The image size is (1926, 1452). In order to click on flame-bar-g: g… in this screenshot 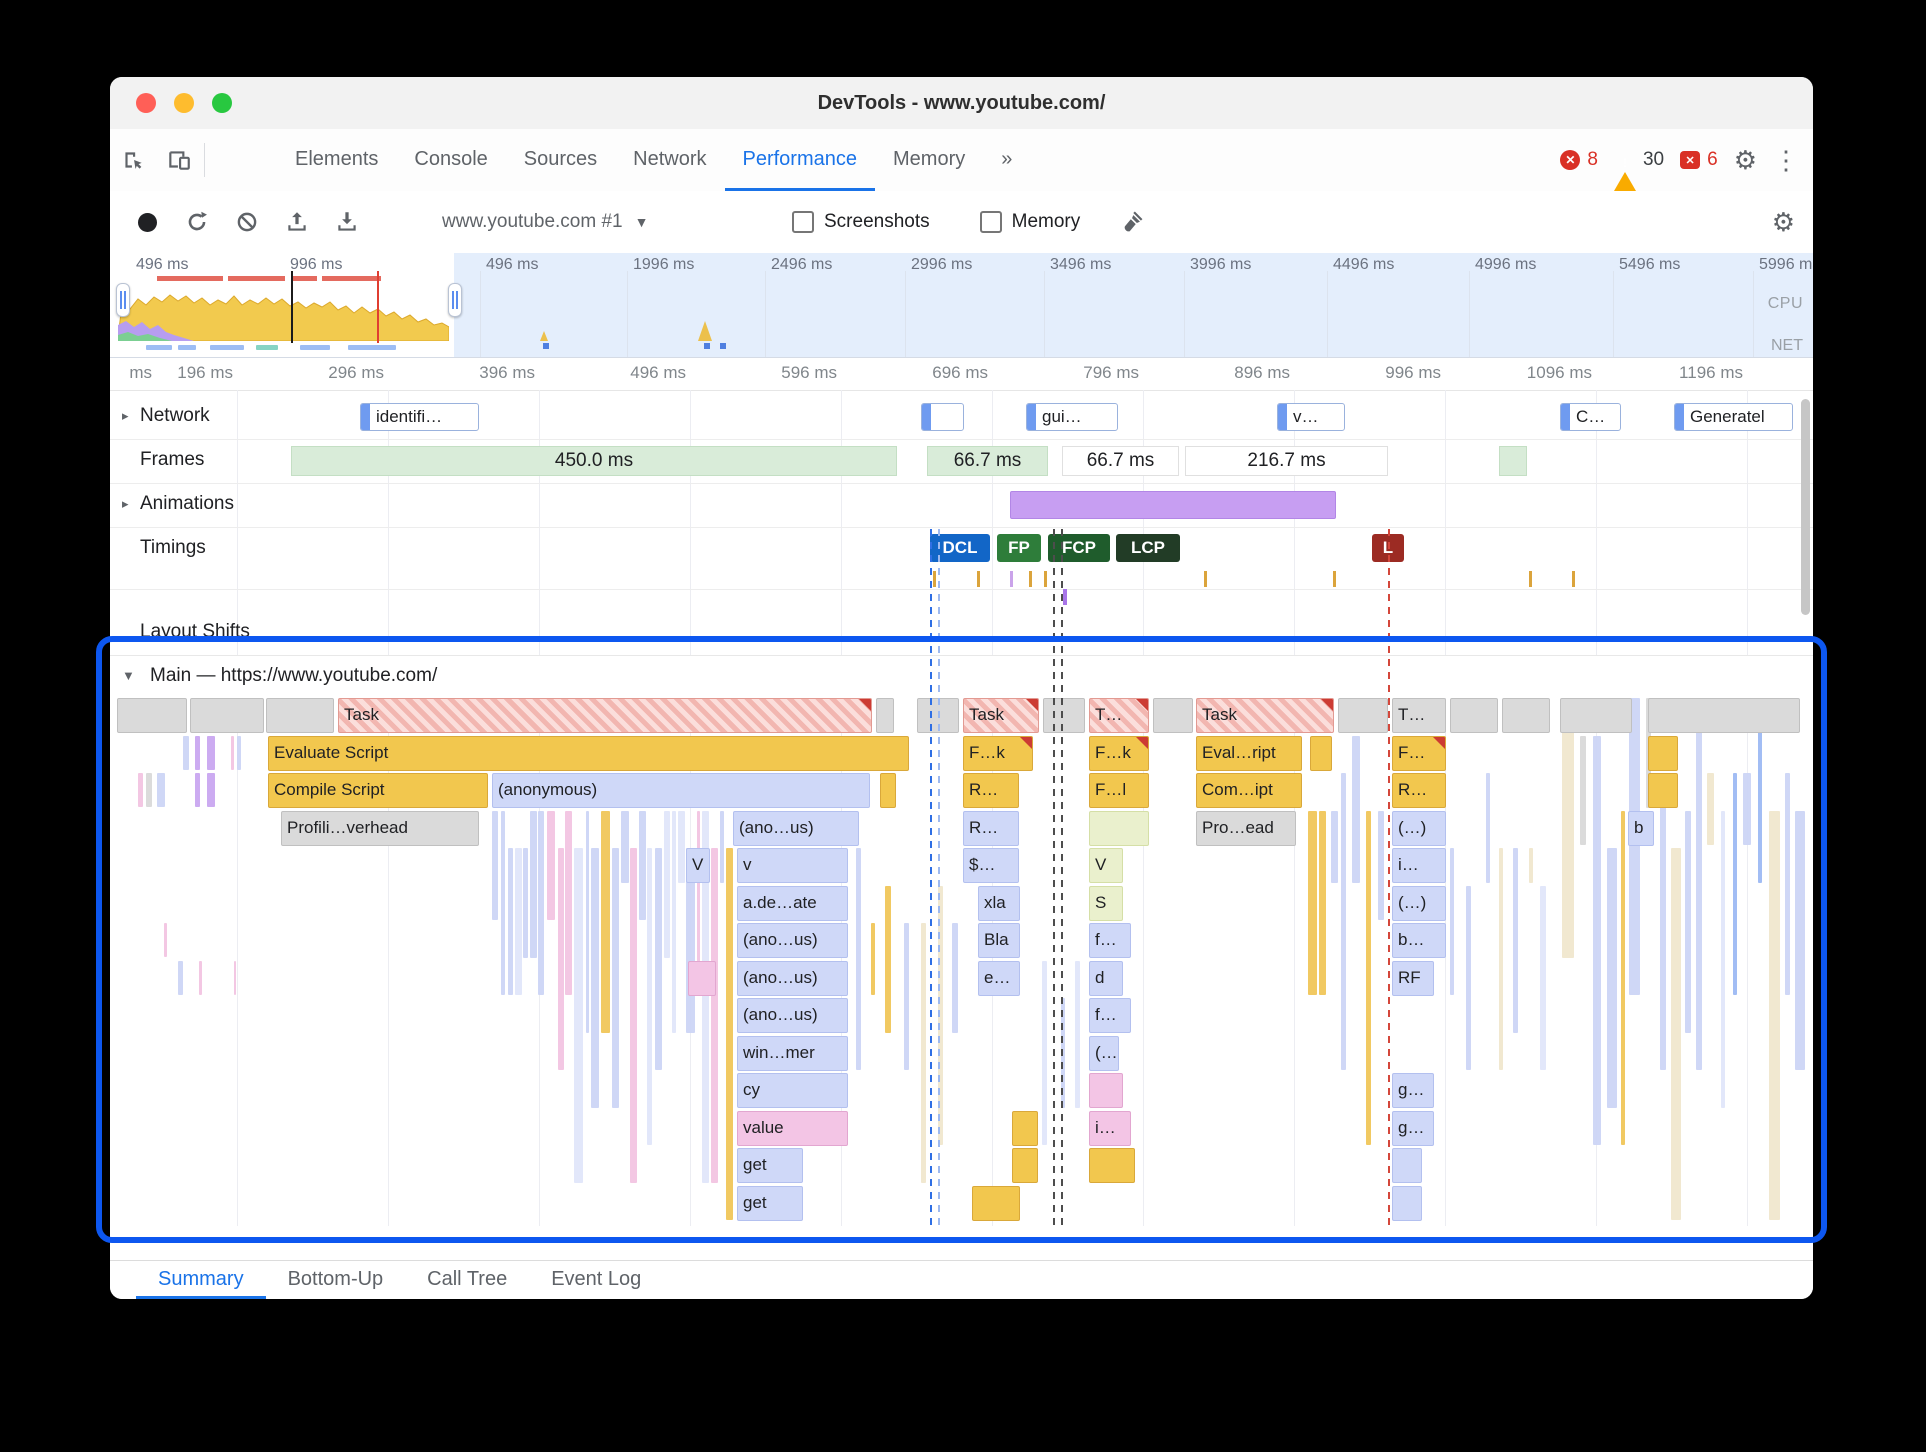, I will do `click(1413, 1090)`.